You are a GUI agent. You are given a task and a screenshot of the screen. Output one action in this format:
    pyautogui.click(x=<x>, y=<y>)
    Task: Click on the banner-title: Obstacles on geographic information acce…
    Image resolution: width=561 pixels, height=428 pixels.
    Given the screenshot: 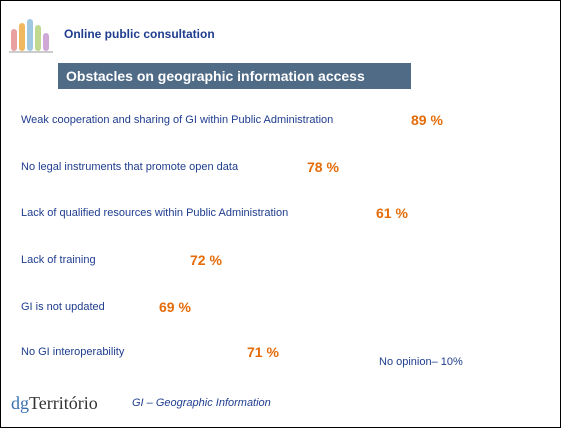 What is the action you would take?
    pyautogui.click(x=215, y=76)
    